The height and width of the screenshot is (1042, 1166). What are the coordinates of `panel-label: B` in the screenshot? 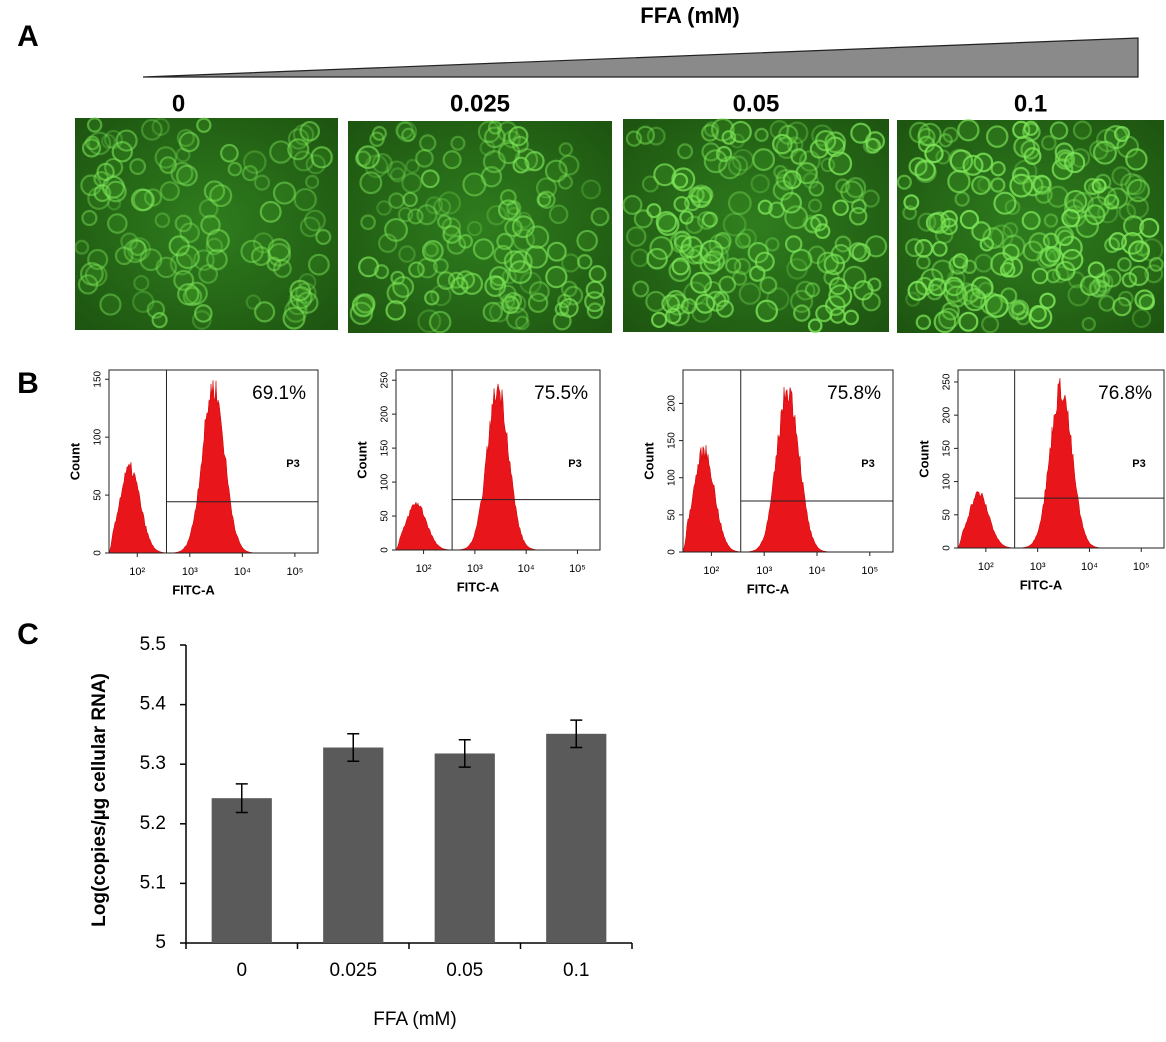 It's located at (28, 383).